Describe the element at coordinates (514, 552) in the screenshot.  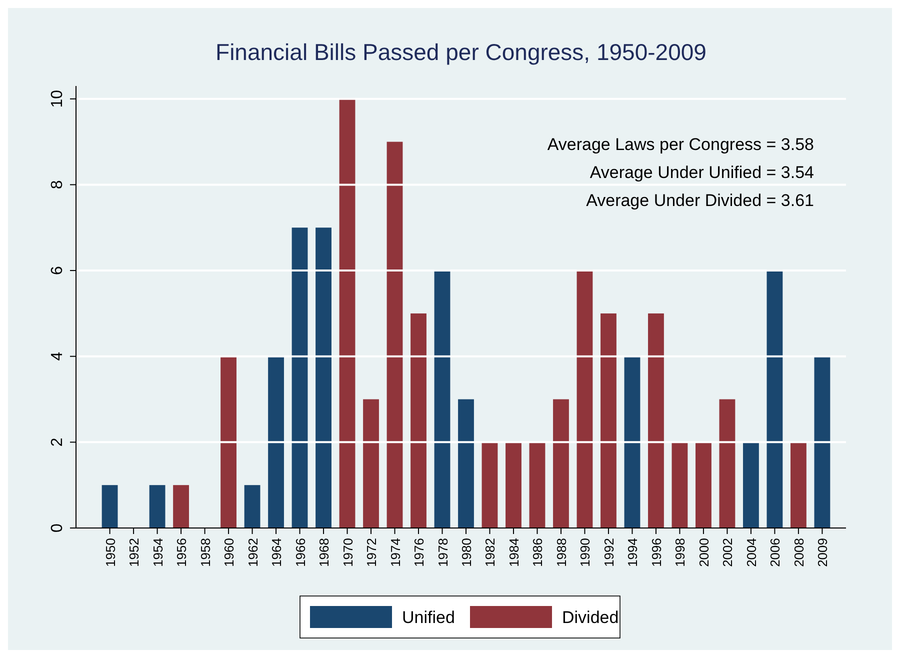
I see `x-tick-label: 1984` at that location.